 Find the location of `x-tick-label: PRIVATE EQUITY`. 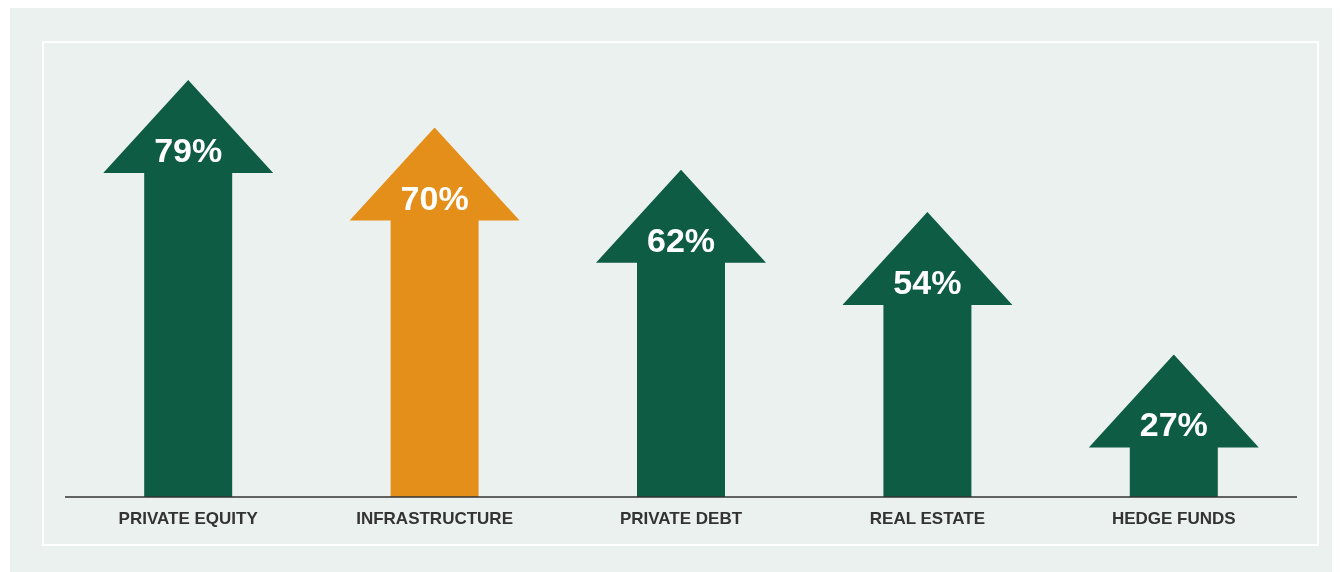

x-tick-label: PRIVATE EQUITY is located at coordinates (188, 518).